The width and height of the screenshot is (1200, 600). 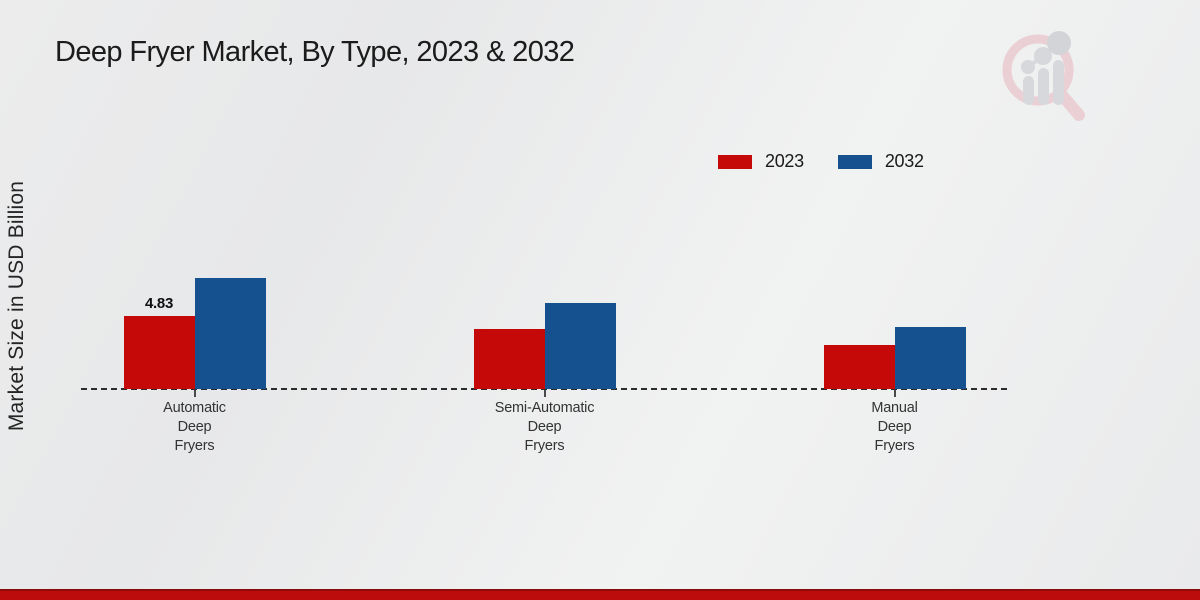 What do you see at coordinates (580, 346) in the screenshot?
I see `bar-2032-semi-automatic-deep-fryers` at bounding box center [580, 346].